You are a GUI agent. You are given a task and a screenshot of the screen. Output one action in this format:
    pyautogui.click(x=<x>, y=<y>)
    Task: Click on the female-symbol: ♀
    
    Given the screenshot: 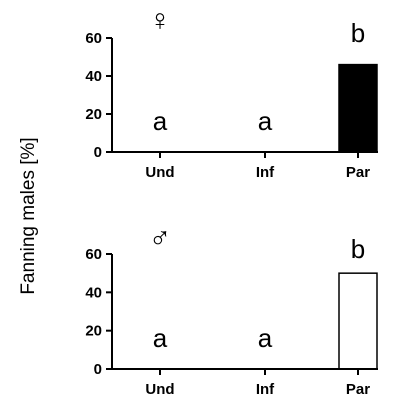 What is the action you would take?
    pyautogui.click(x=160, y=20)
    